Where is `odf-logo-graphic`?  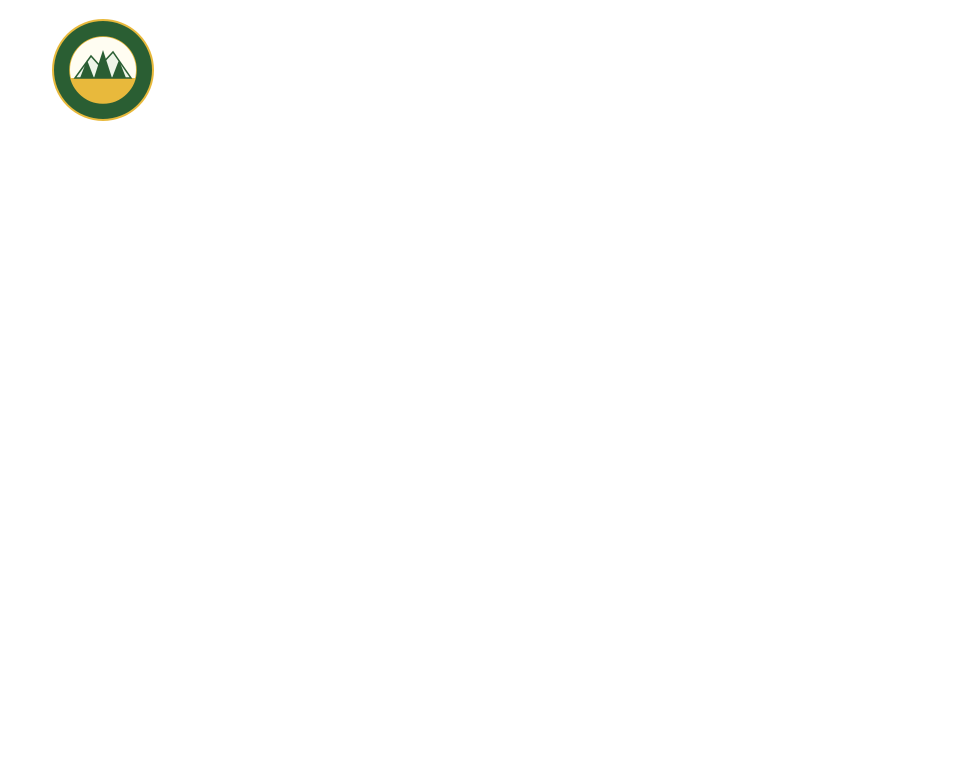
odf-logo-graphic is located at coordinates (103, 70).